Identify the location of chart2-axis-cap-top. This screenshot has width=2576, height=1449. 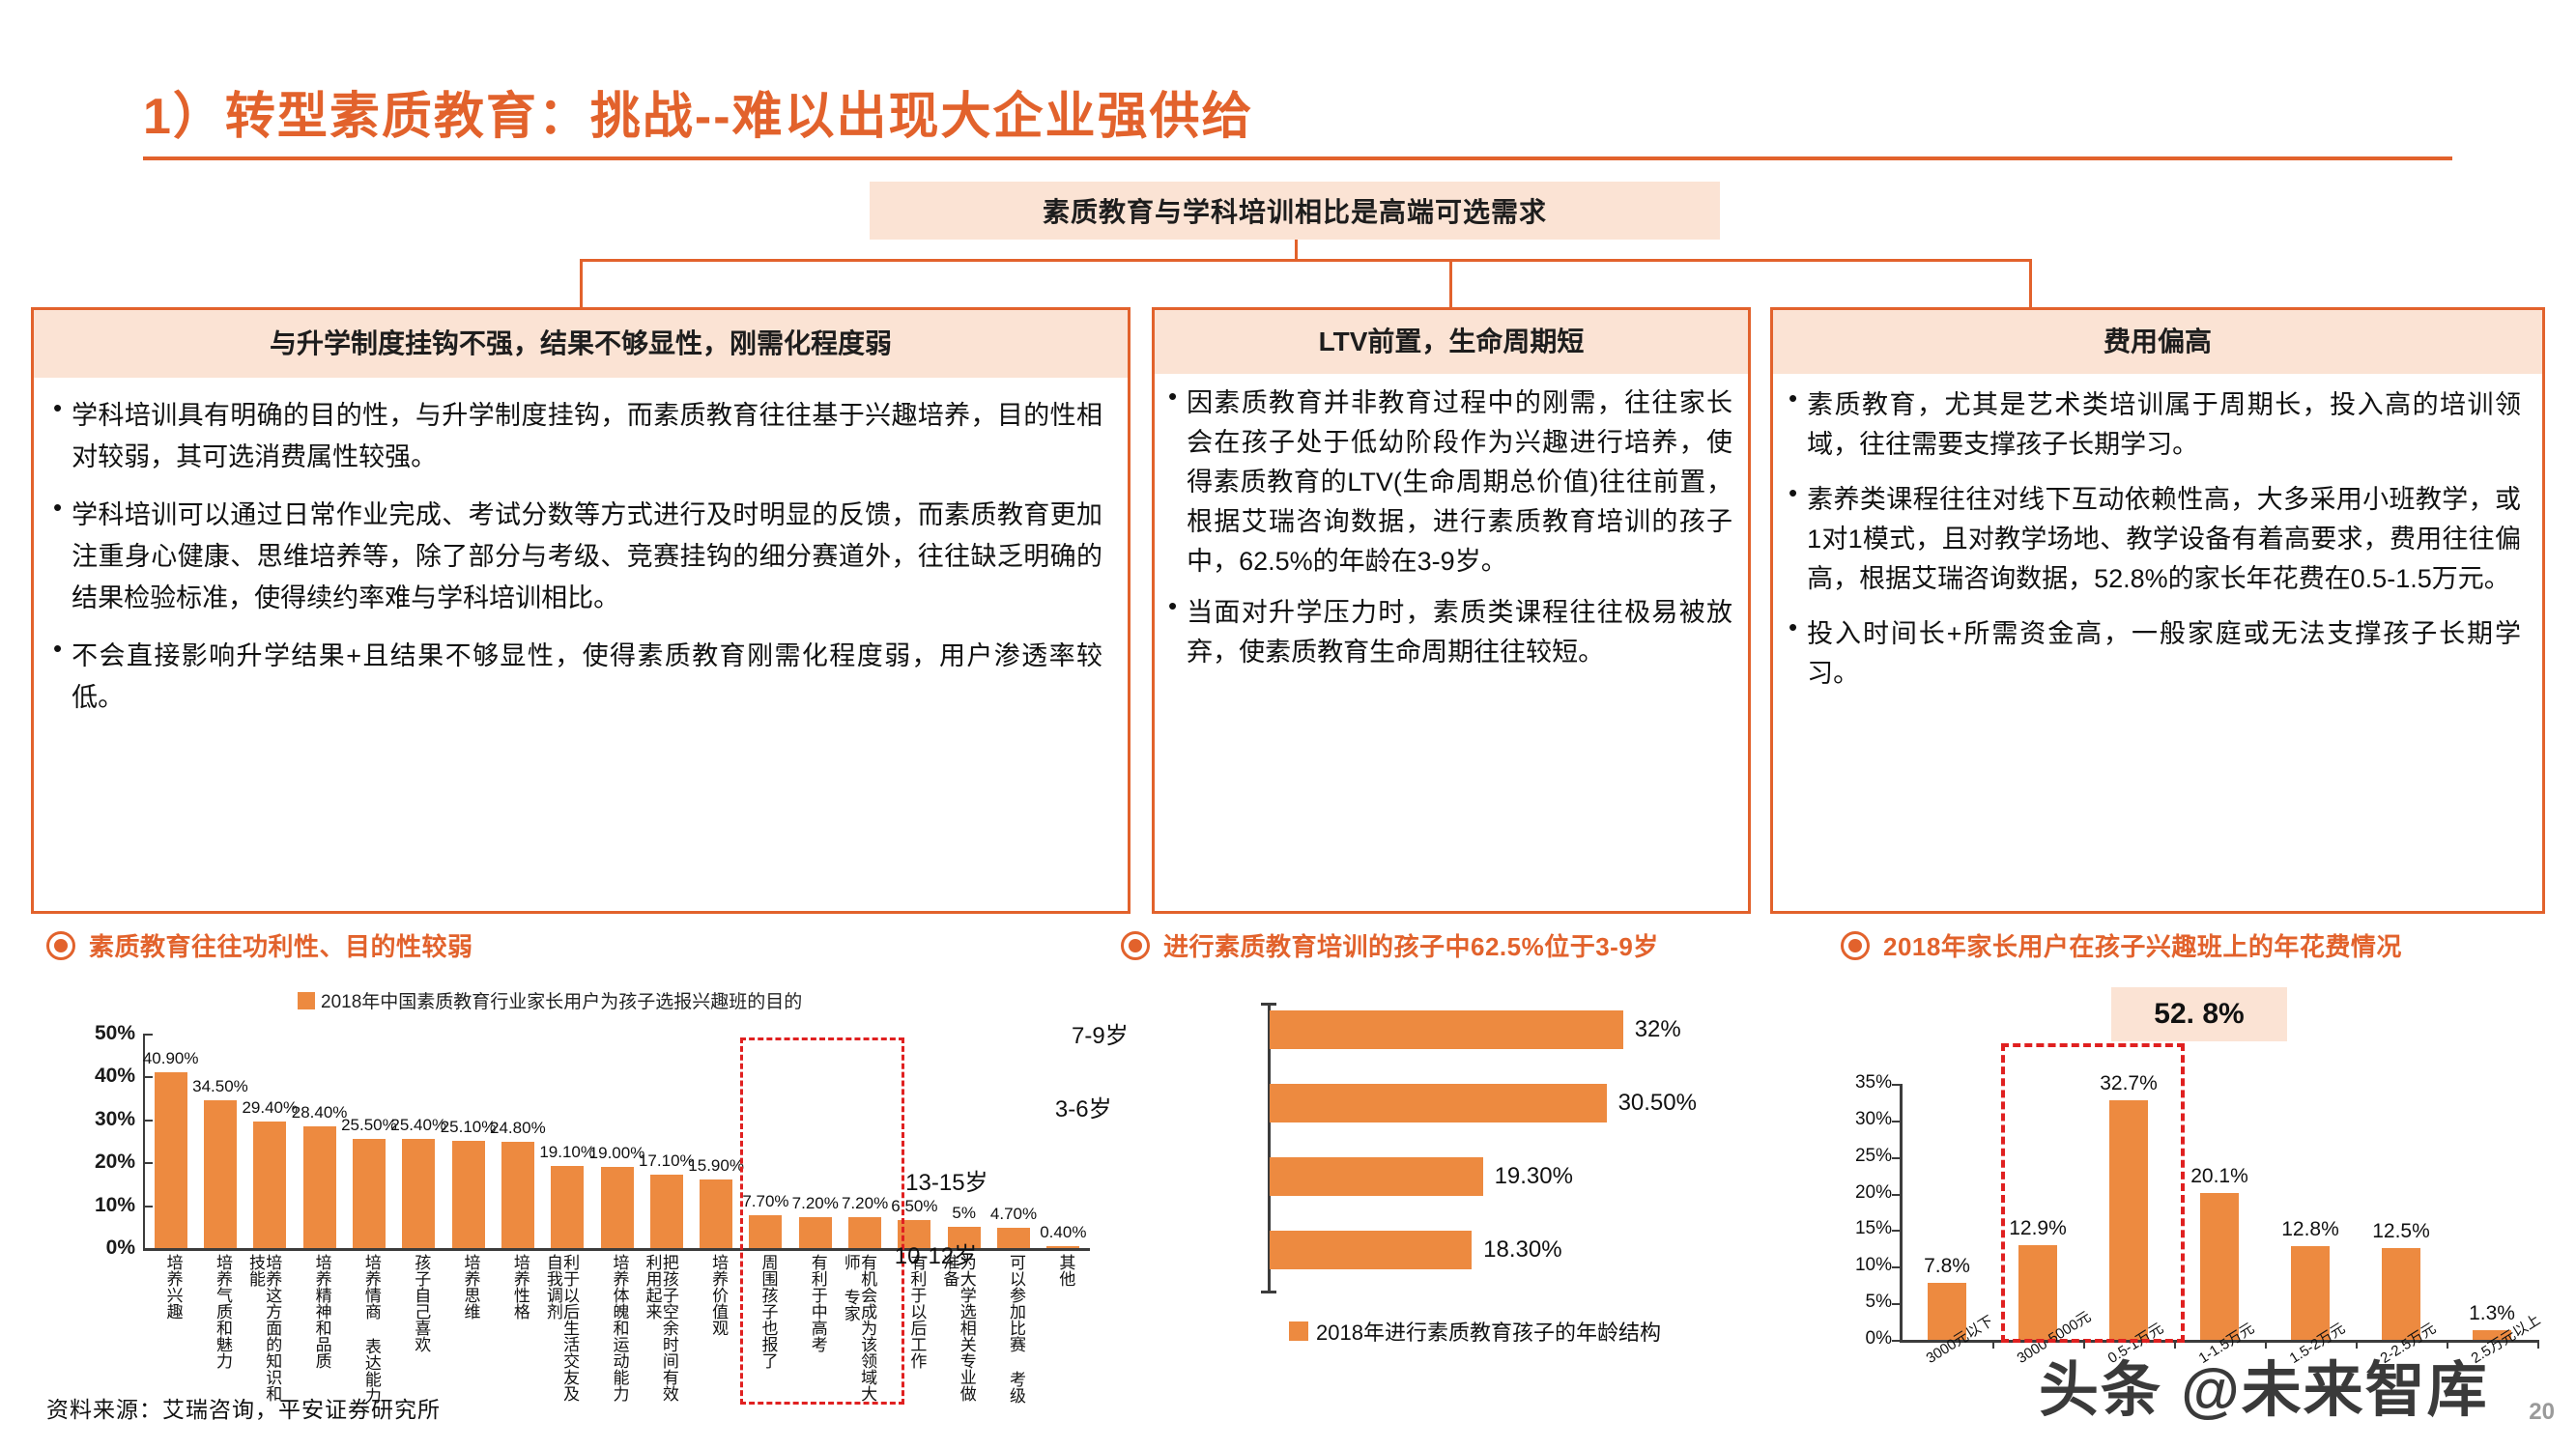
(1269, 1005).